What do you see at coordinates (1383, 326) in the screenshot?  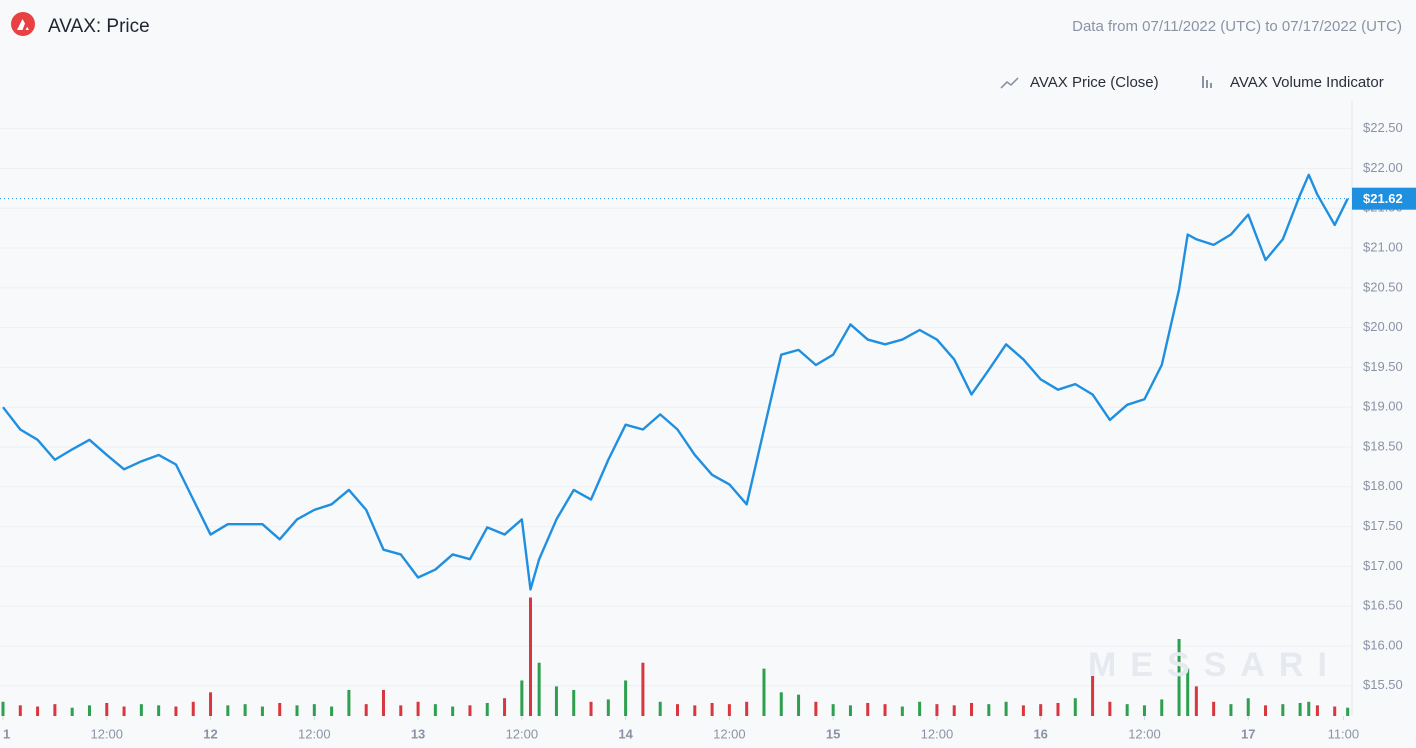 I see `y-tick-label: $20.00` at bounding box center [1383, 326].